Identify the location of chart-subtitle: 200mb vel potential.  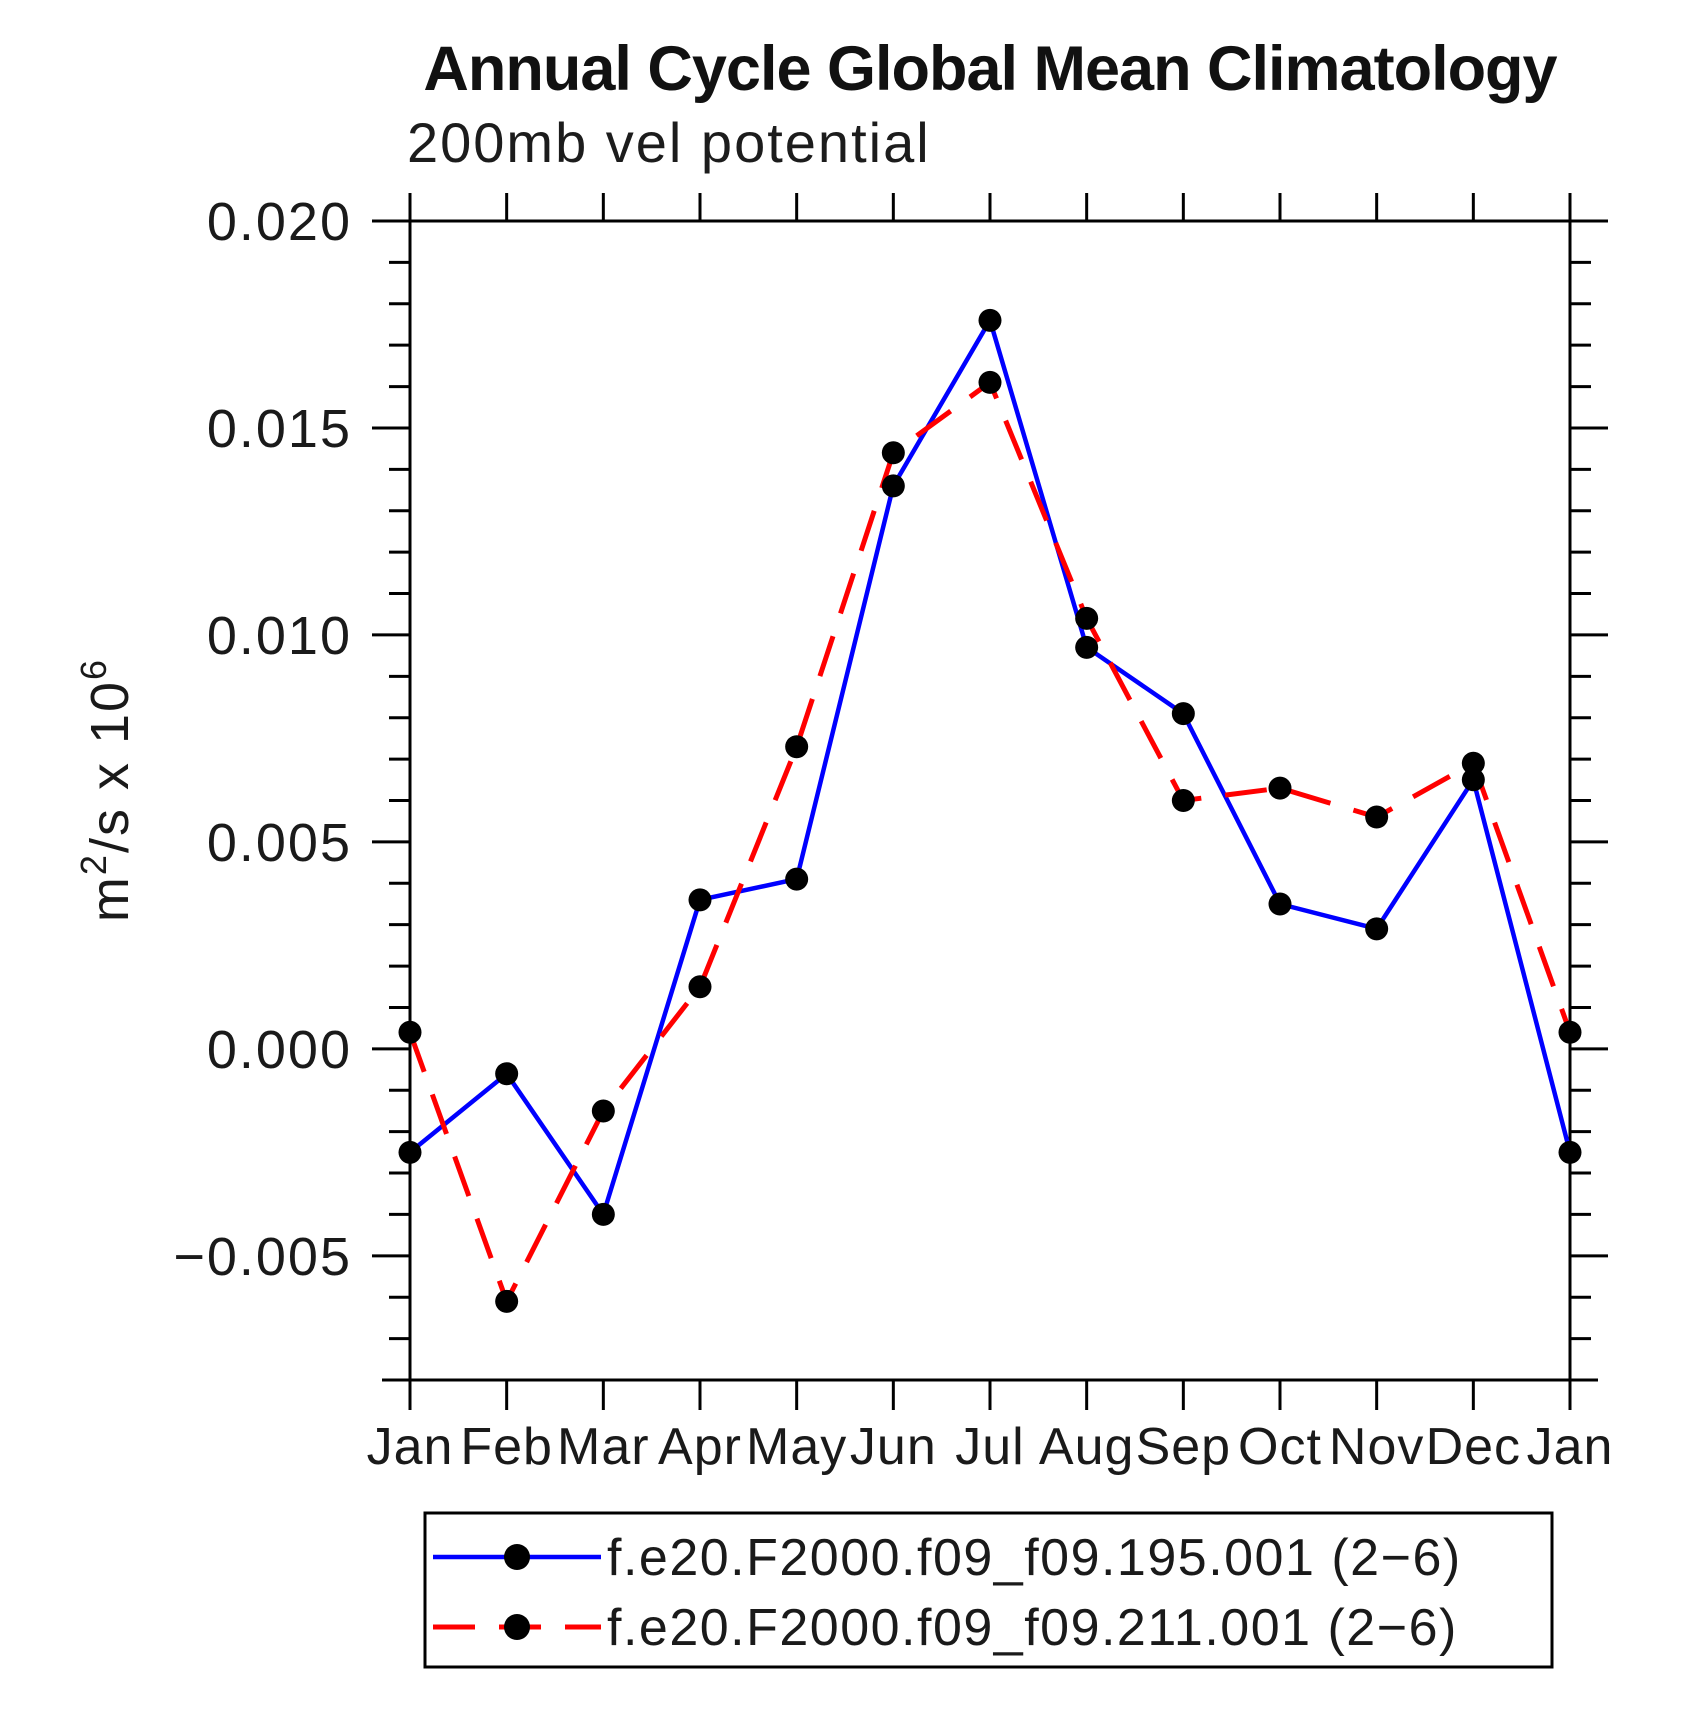
(669, 142).